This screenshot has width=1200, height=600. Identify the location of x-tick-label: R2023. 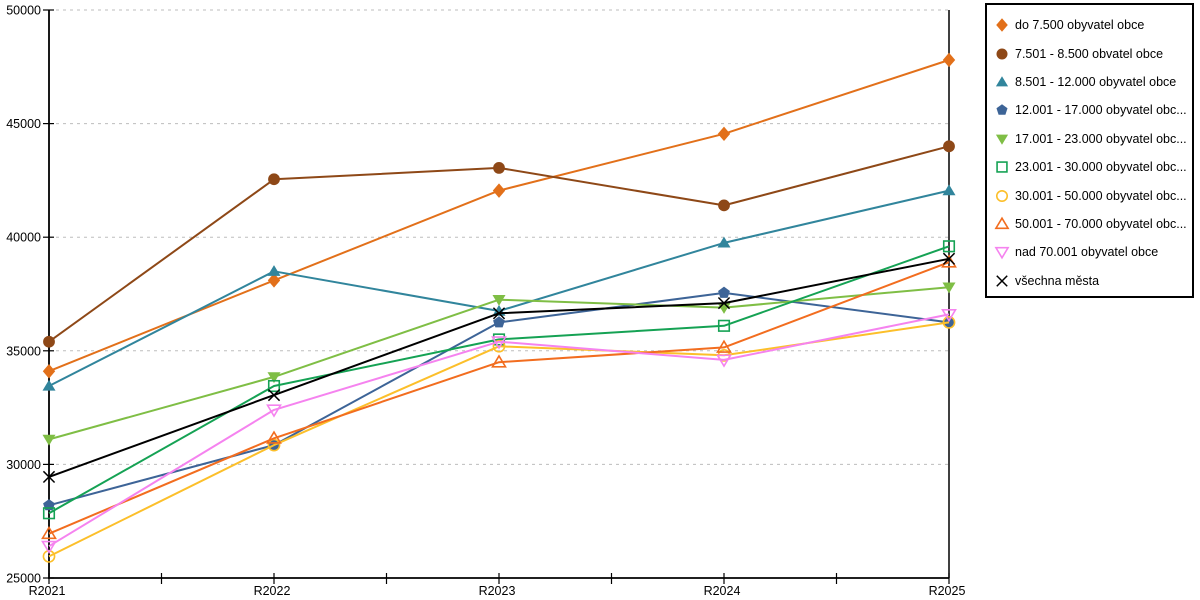
(497, 591).